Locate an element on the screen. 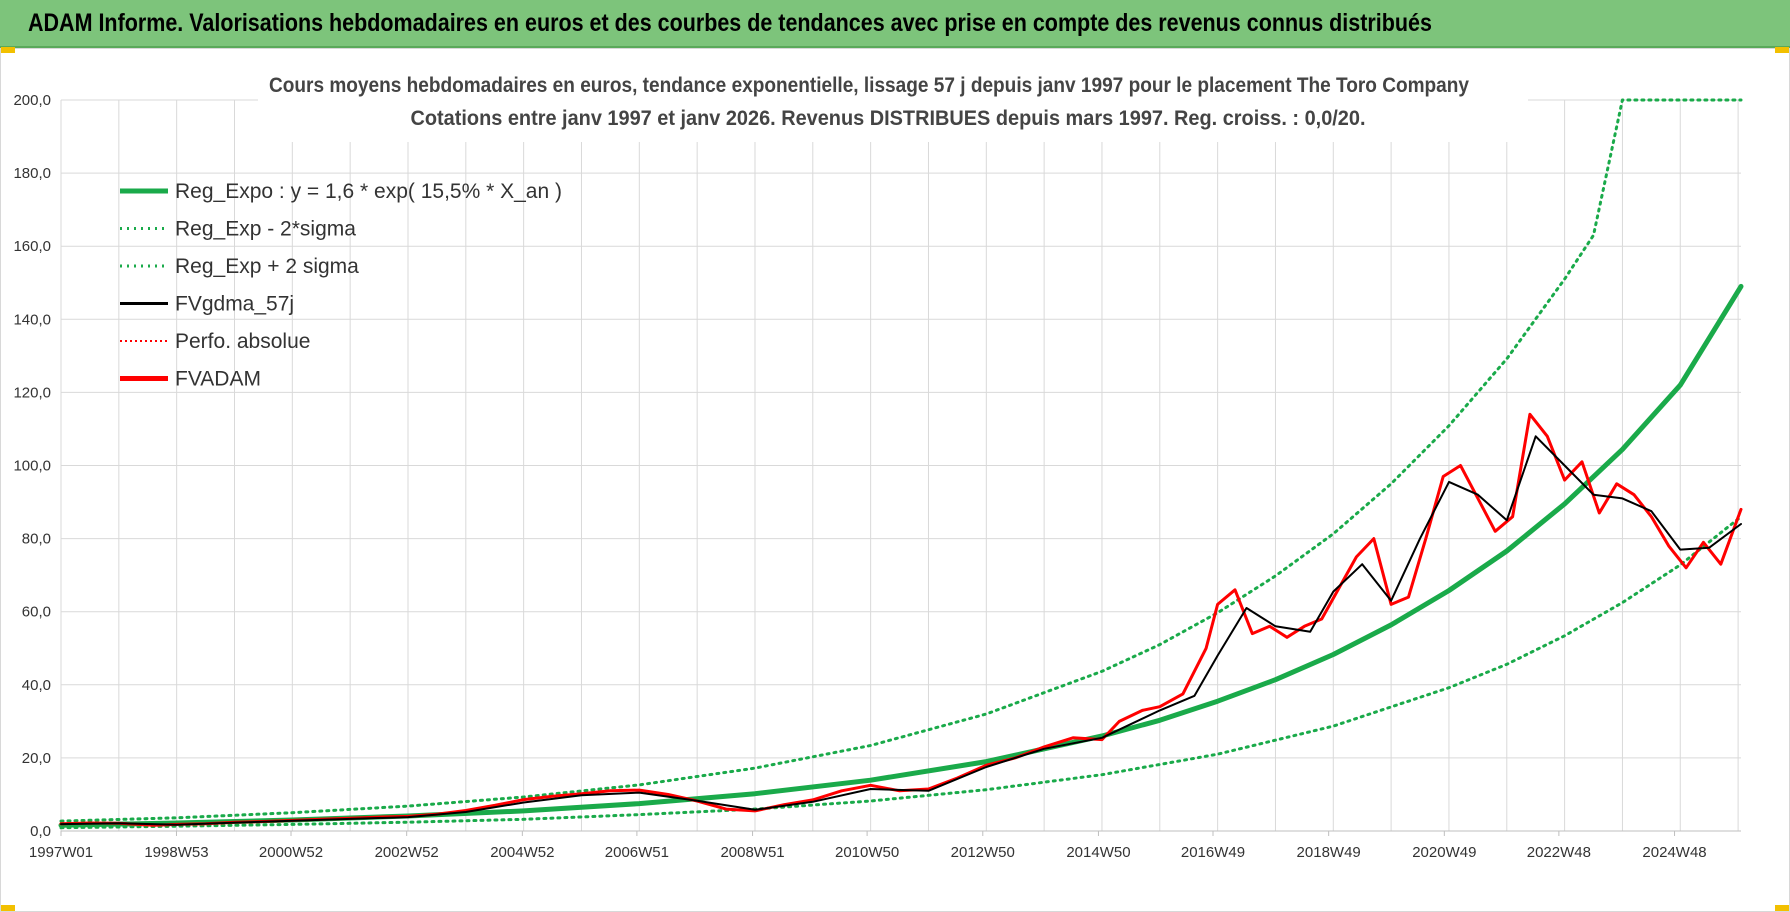  legend-label: Reg_Exp + 2 sigma is located at coordinates (267, 266).